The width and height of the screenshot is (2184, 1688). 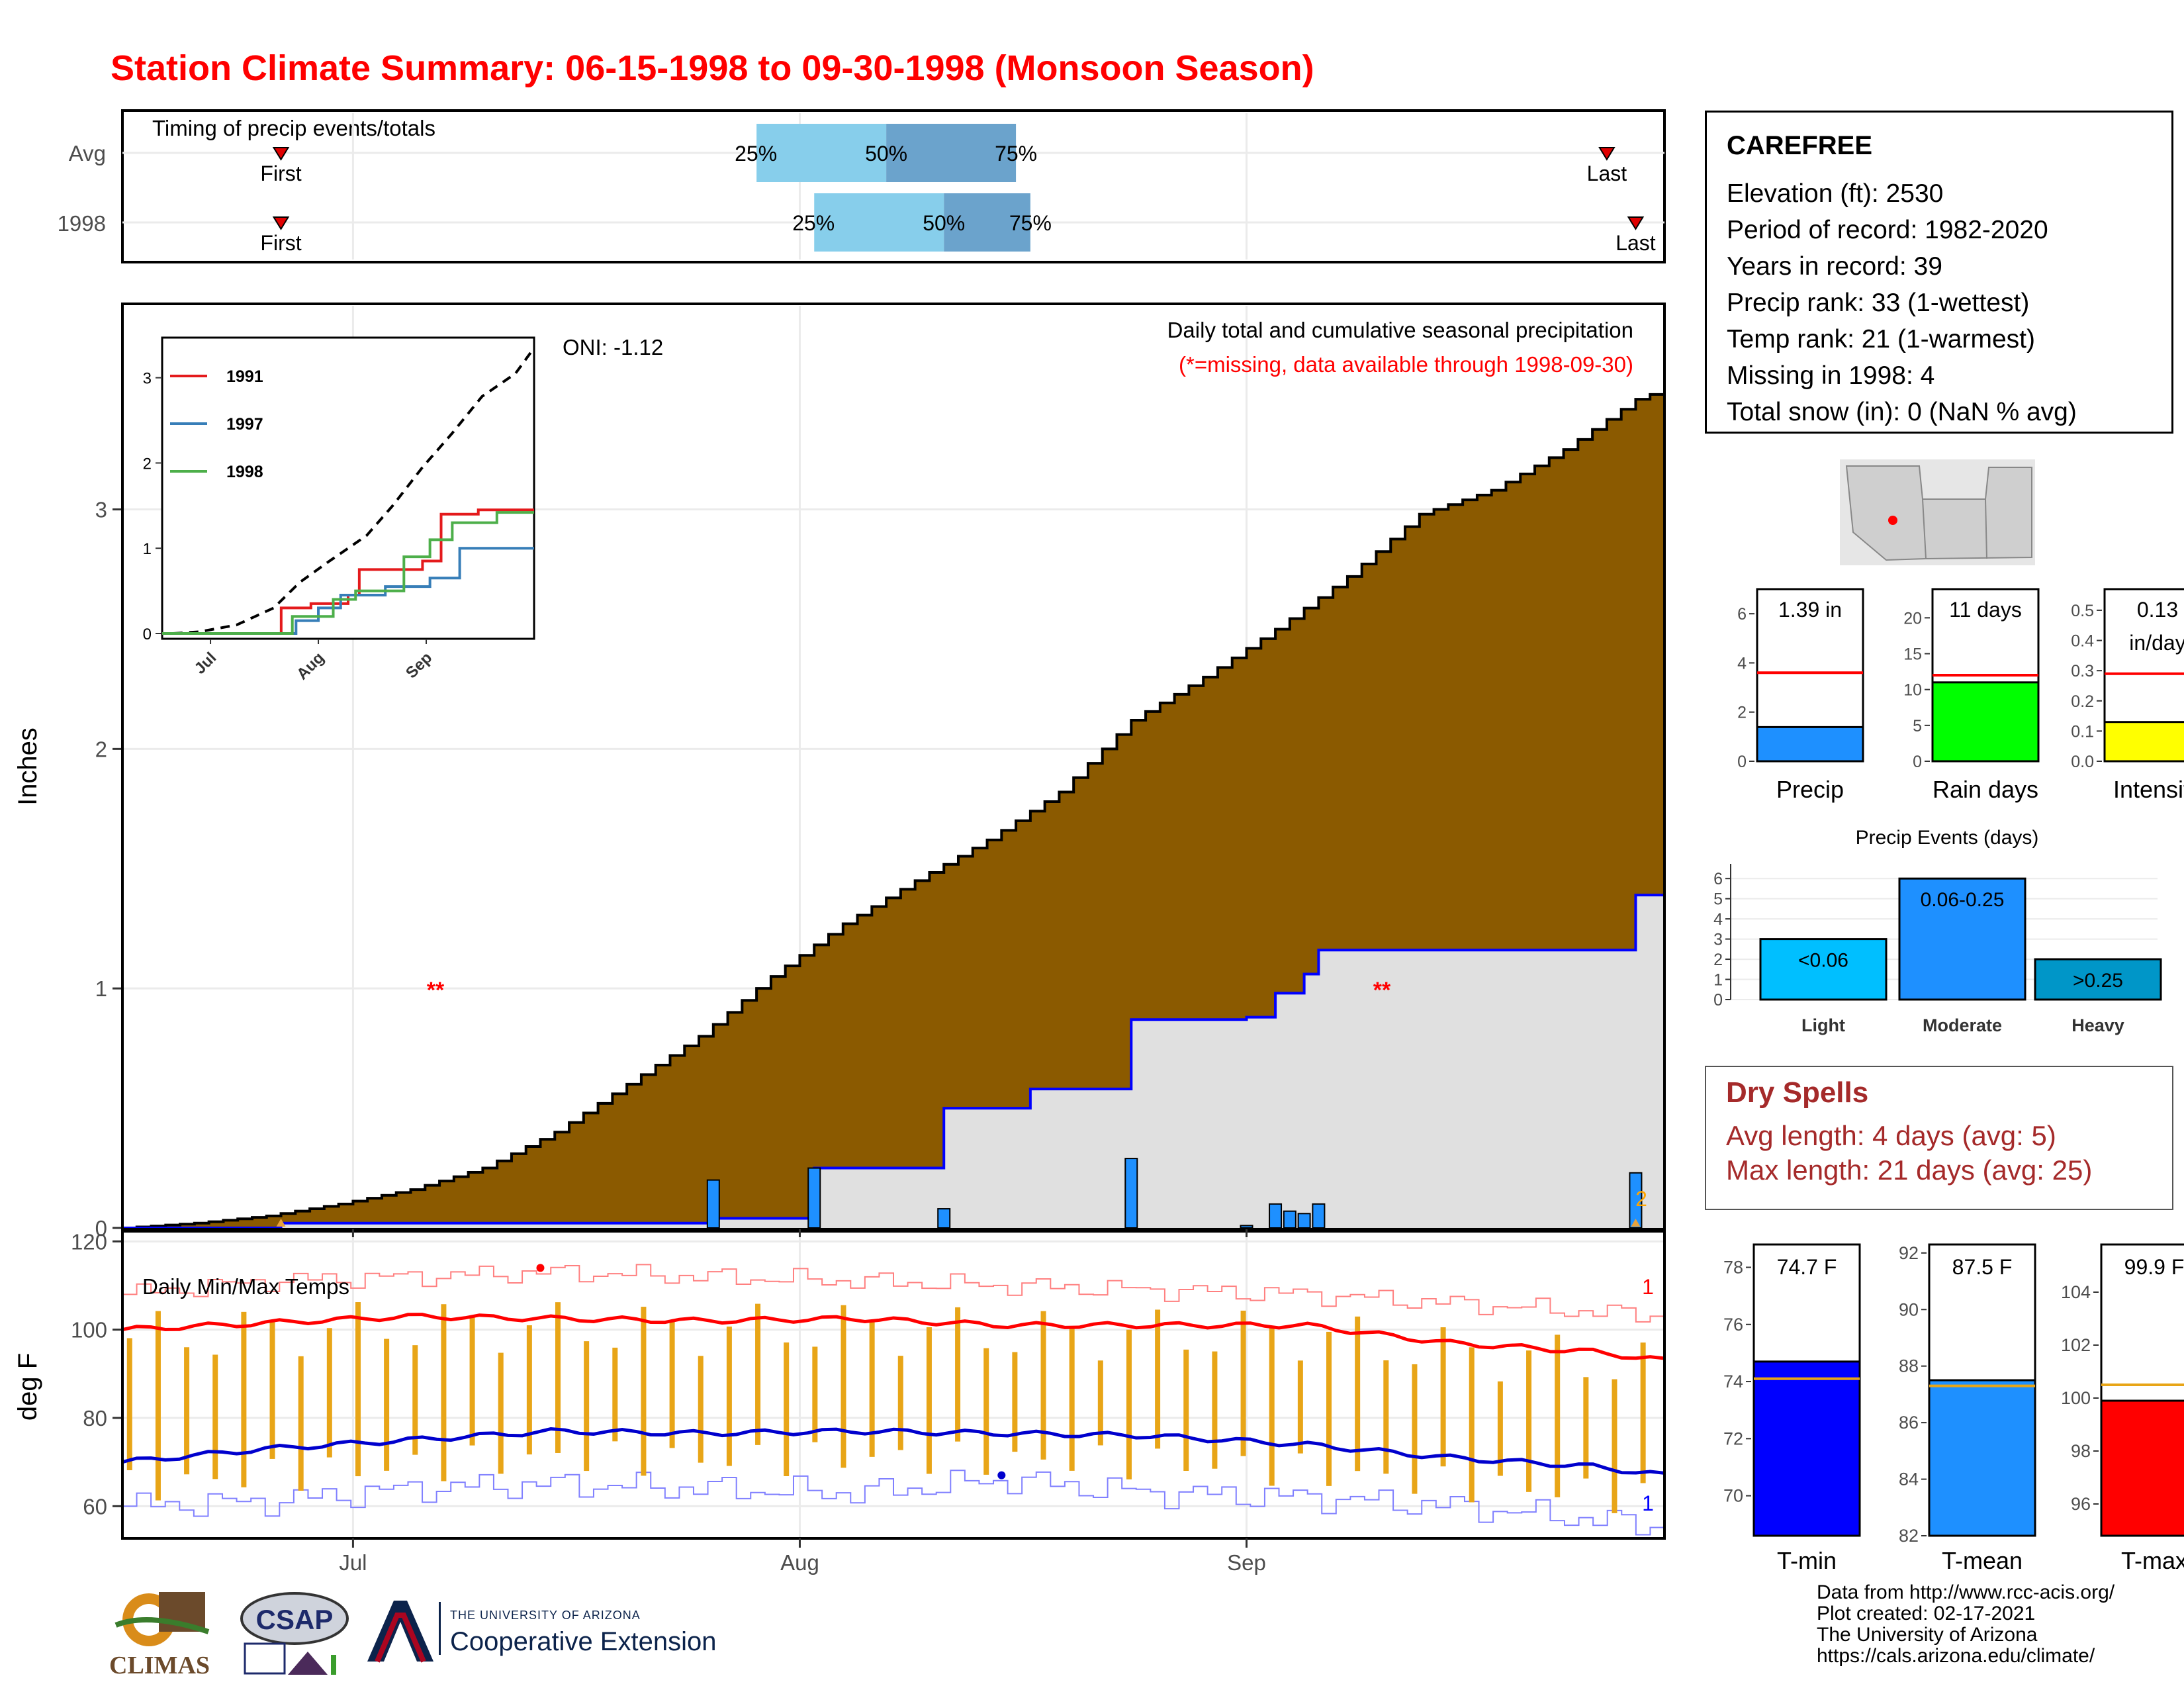 I want to click on station-location-dot, so click(x=1892, y=520).